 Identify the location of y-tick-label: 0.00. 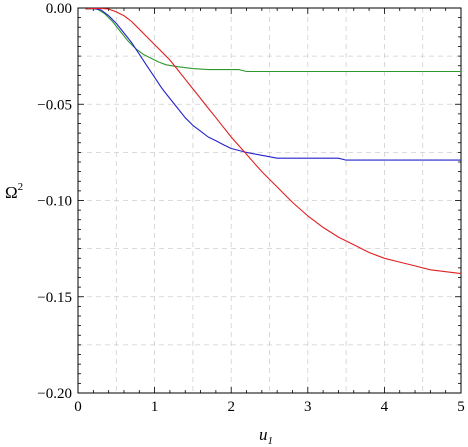
(59, 9).